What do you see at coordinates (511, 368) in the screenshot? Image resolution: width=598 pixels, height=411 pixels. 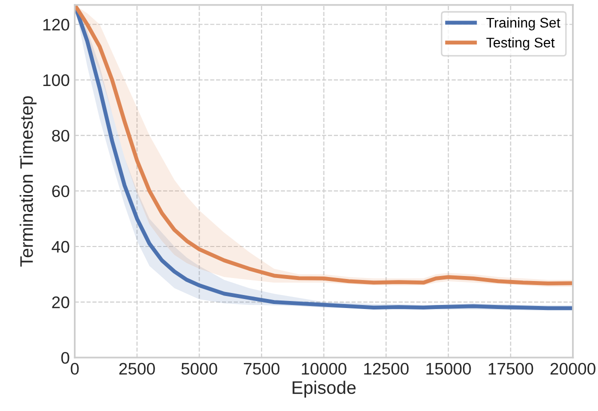 I see `x-tick-label: 17500` at bounding box center [511, 368].